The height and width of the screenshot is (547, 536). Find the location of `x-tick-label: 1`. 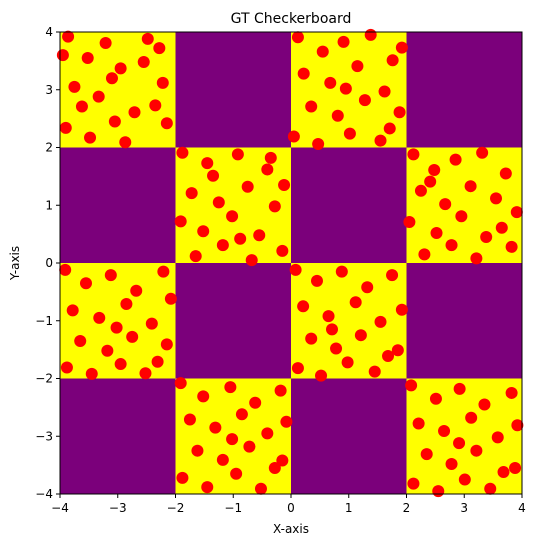

x-tick-label: 1 is located at coordinates (349, 508).